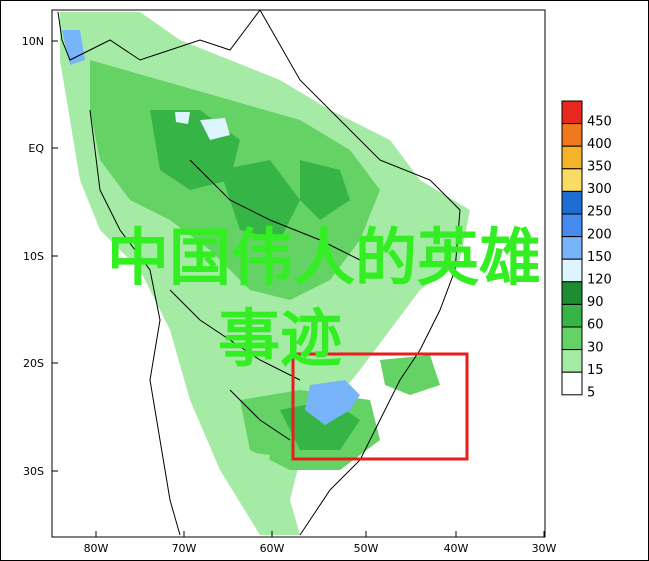  Describe the element at coordinates (366, 548) in the screenshot. I see `x-tick-label: 50W` at that location.